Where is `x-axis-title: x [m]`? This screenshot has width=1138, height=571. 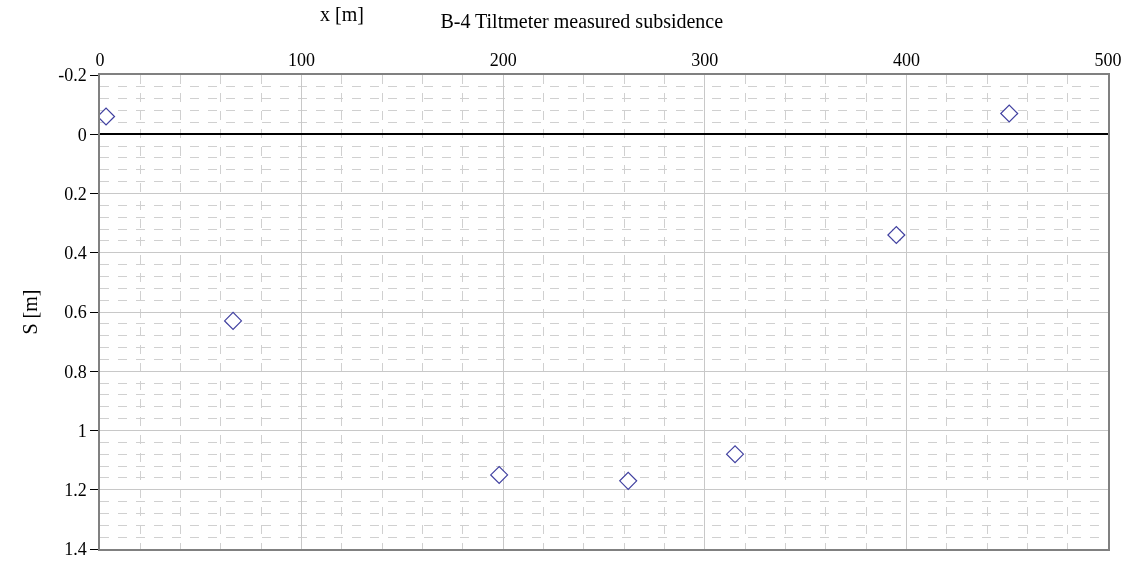 x-axis-title: x [m] is located at coordinates (342, 14).